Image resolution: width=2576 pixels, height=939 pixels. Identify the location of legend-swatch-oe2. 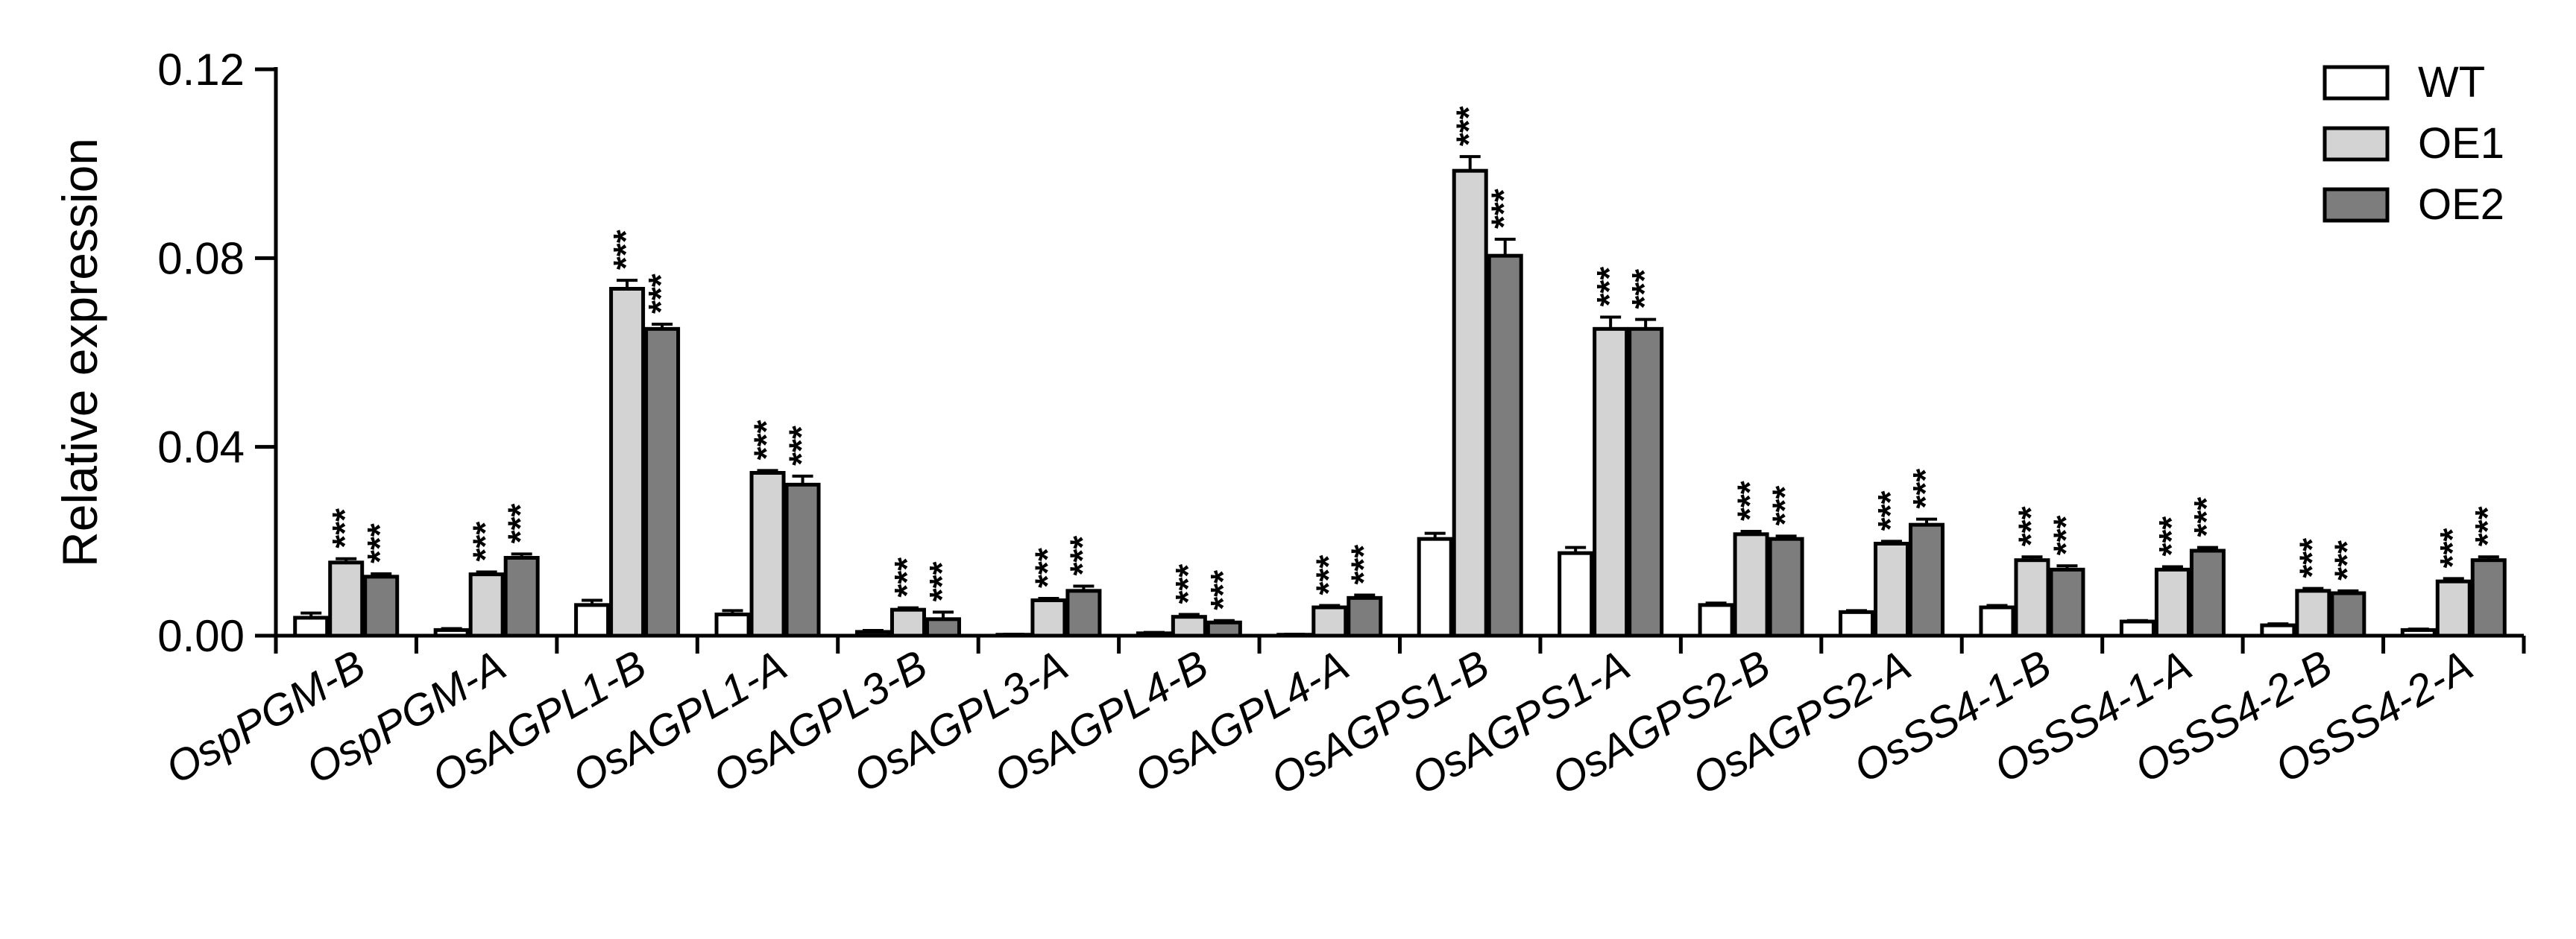
(2356, 205).